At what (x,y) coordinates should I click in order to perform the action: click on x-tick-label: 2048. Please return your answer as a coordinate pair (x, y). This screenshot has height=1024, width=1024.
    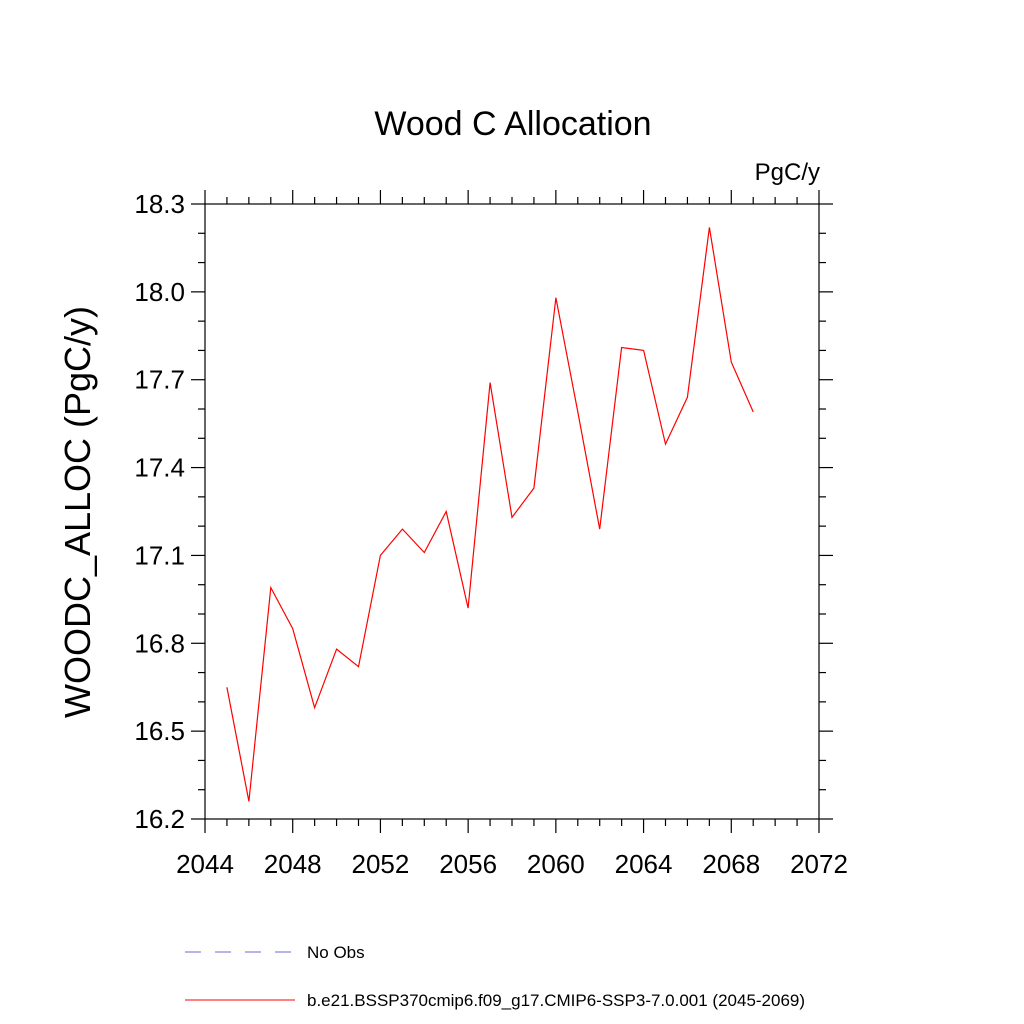
    Looking at the image, I should click on (293, 864).